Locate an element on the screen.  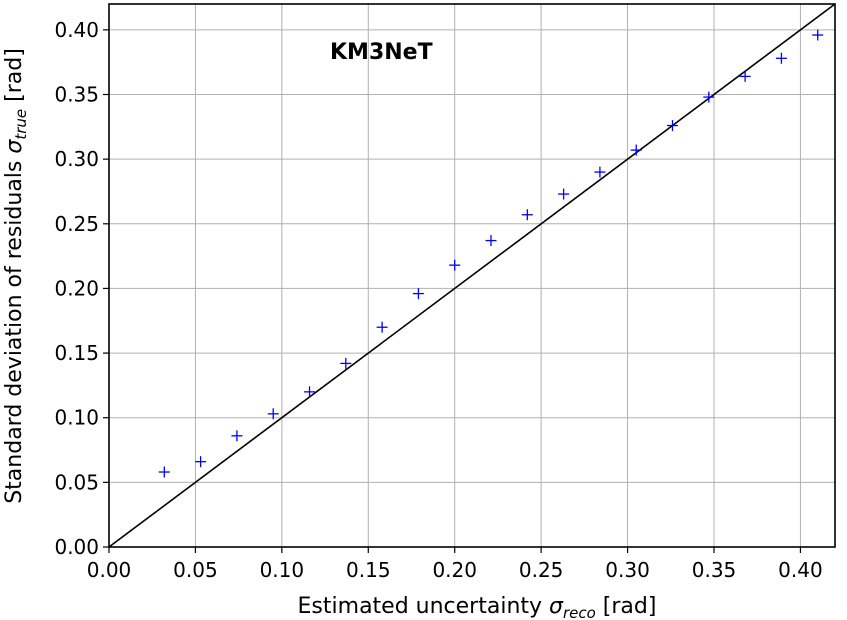
y-axis-ticks: 0.00 0.05 0.10 0.15 0.20 0.25 0.30 0.35 0.40 is located at coordinates (81, 288).